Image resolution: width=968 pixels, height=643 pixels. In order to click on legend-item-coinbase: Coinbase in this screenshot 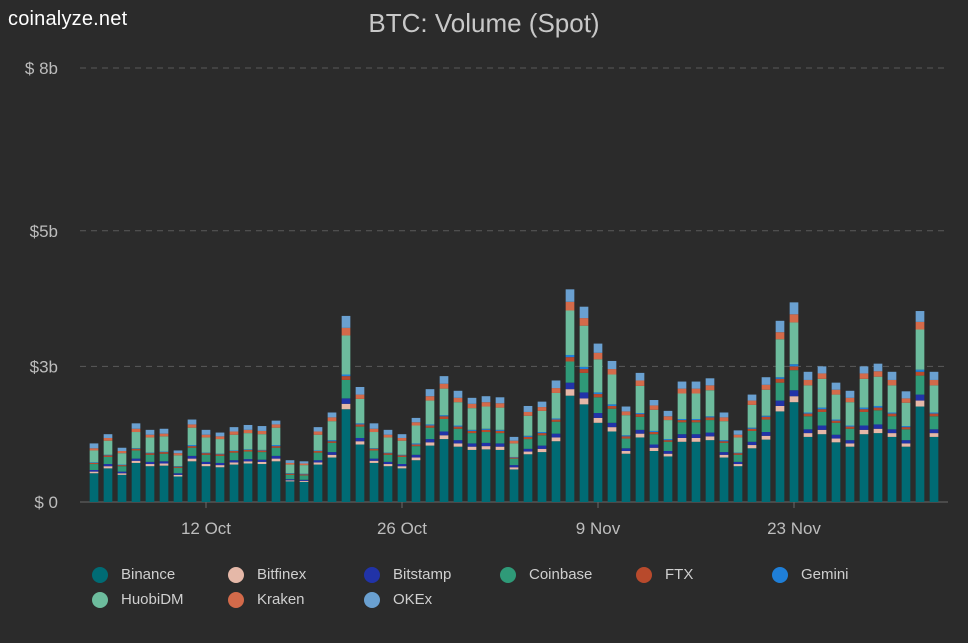, I will do `click(568, 574)`.